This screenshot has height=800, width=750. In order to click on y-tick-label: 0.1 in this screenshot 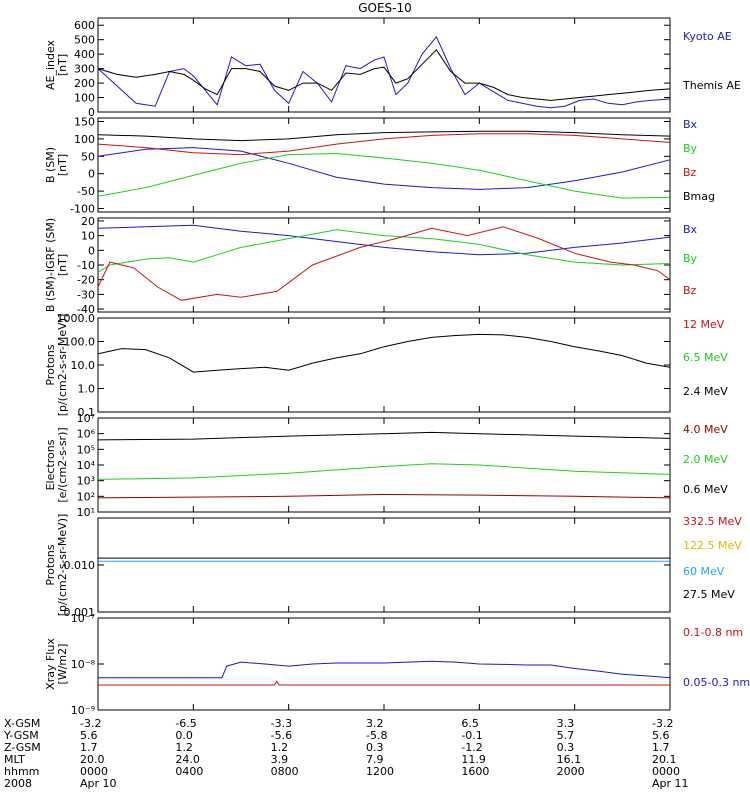, I will do `click(87, 412)`.